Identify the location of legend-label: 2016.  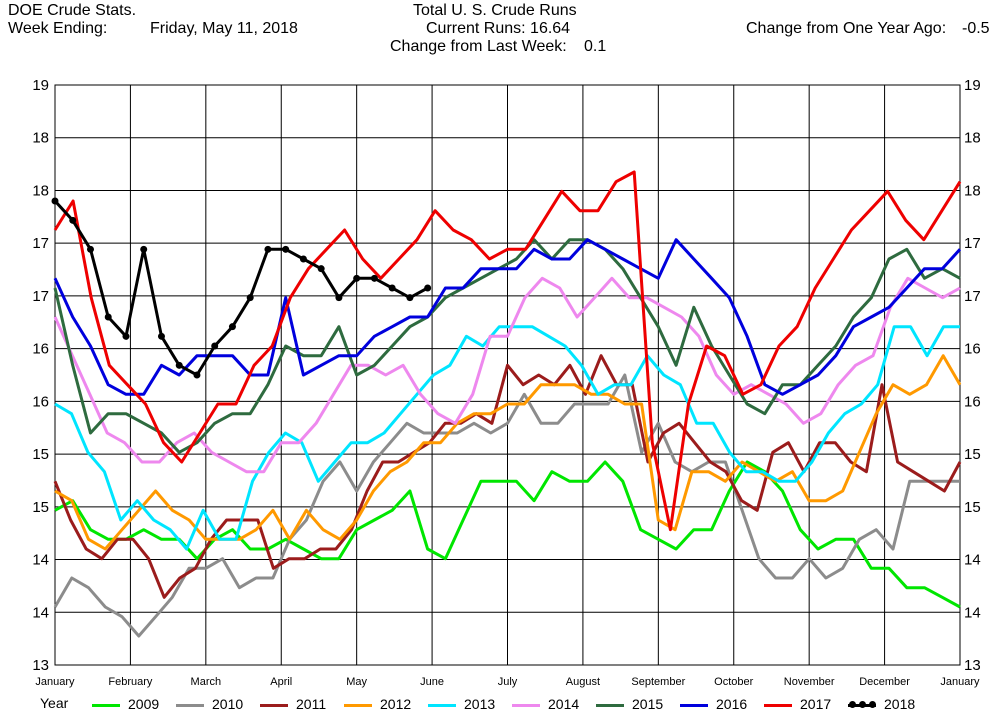
(732, 704).